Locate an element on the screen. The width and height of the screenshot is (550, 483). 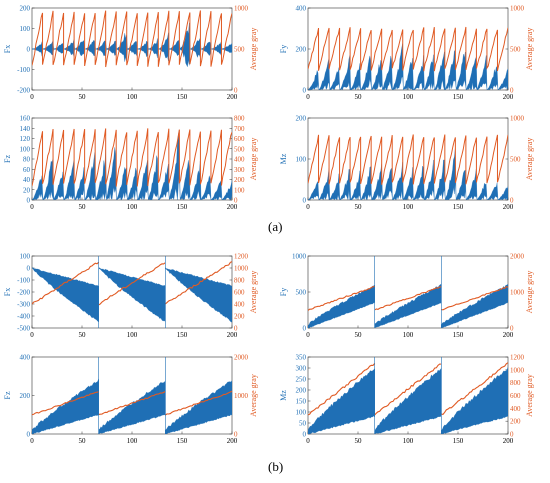
y-tick-label: 100 is located at coordinates (25, 29).